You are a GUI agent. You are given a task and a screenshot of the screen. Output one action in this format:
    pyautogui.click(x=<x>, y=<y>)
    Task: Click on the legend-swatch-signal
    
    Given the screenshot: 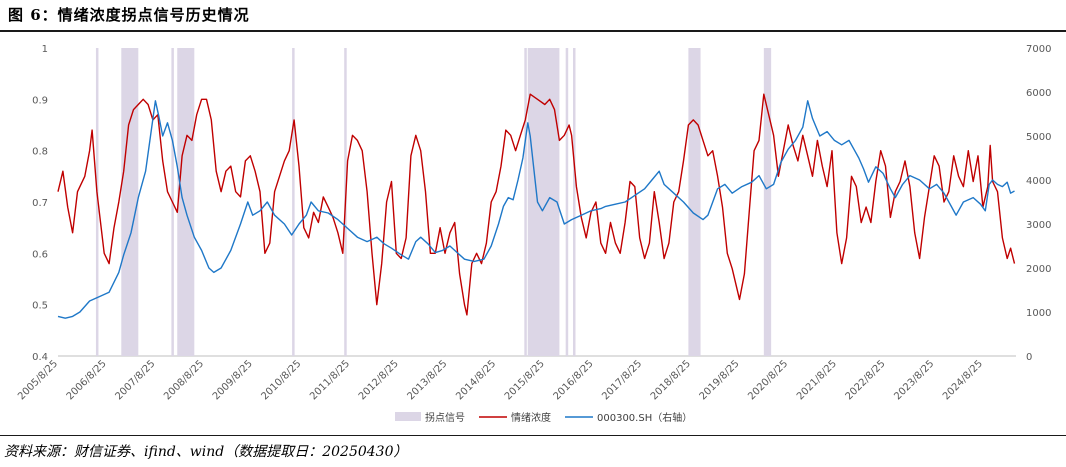 What is the action you would take?
    pyautogui.click(x=408, y=416)
    